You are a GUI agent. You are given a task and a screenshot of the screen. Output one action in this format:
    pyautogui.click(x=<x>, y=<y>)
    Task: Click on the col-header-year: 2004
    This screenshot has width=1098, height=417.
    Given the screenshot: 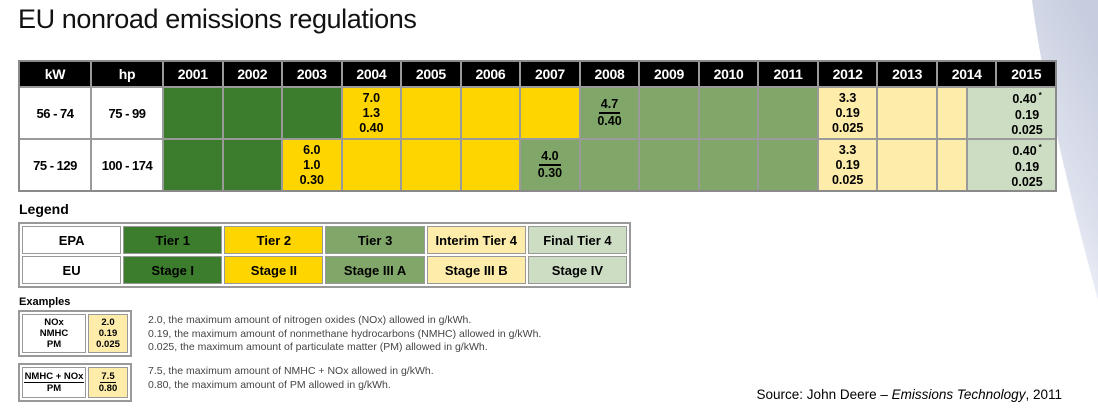 What is the action you would take?
    pyautogui.click(x=371, y=74)
    